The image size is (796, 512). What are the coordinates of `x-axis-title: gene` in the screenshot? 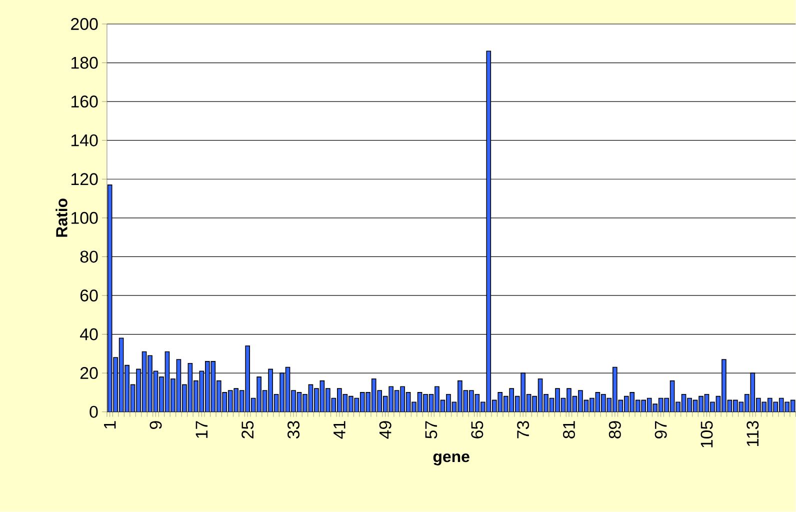 It's located at (451, 460).